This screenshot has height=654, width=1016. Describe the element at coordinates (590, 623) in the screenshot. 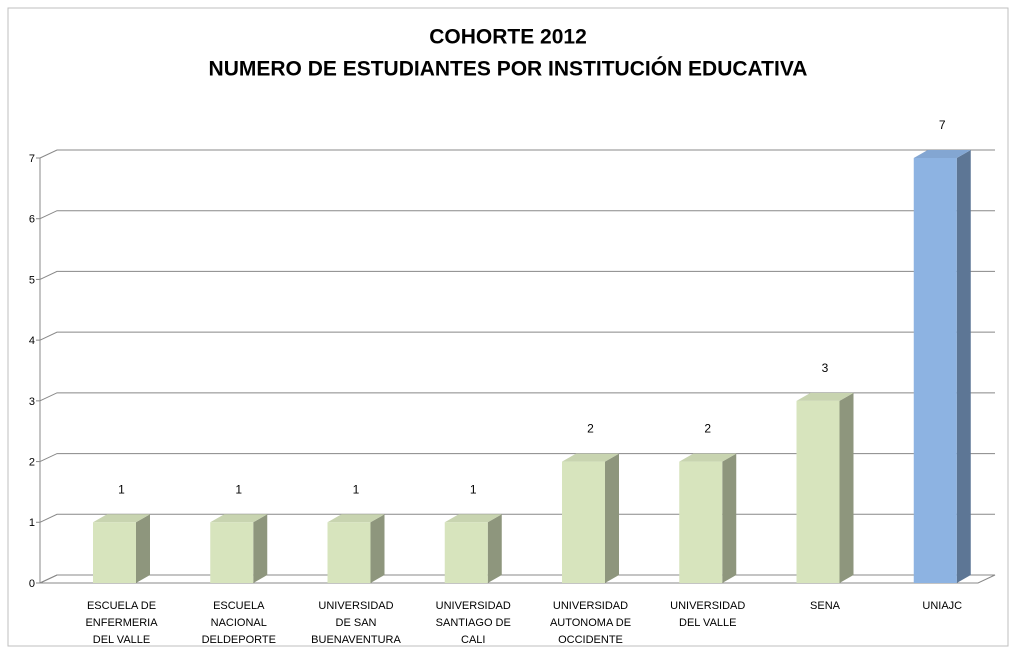

I see `x-tick-label: UNIVERSIDAD AUTONOMA DE OCCIDENTE` at that location.